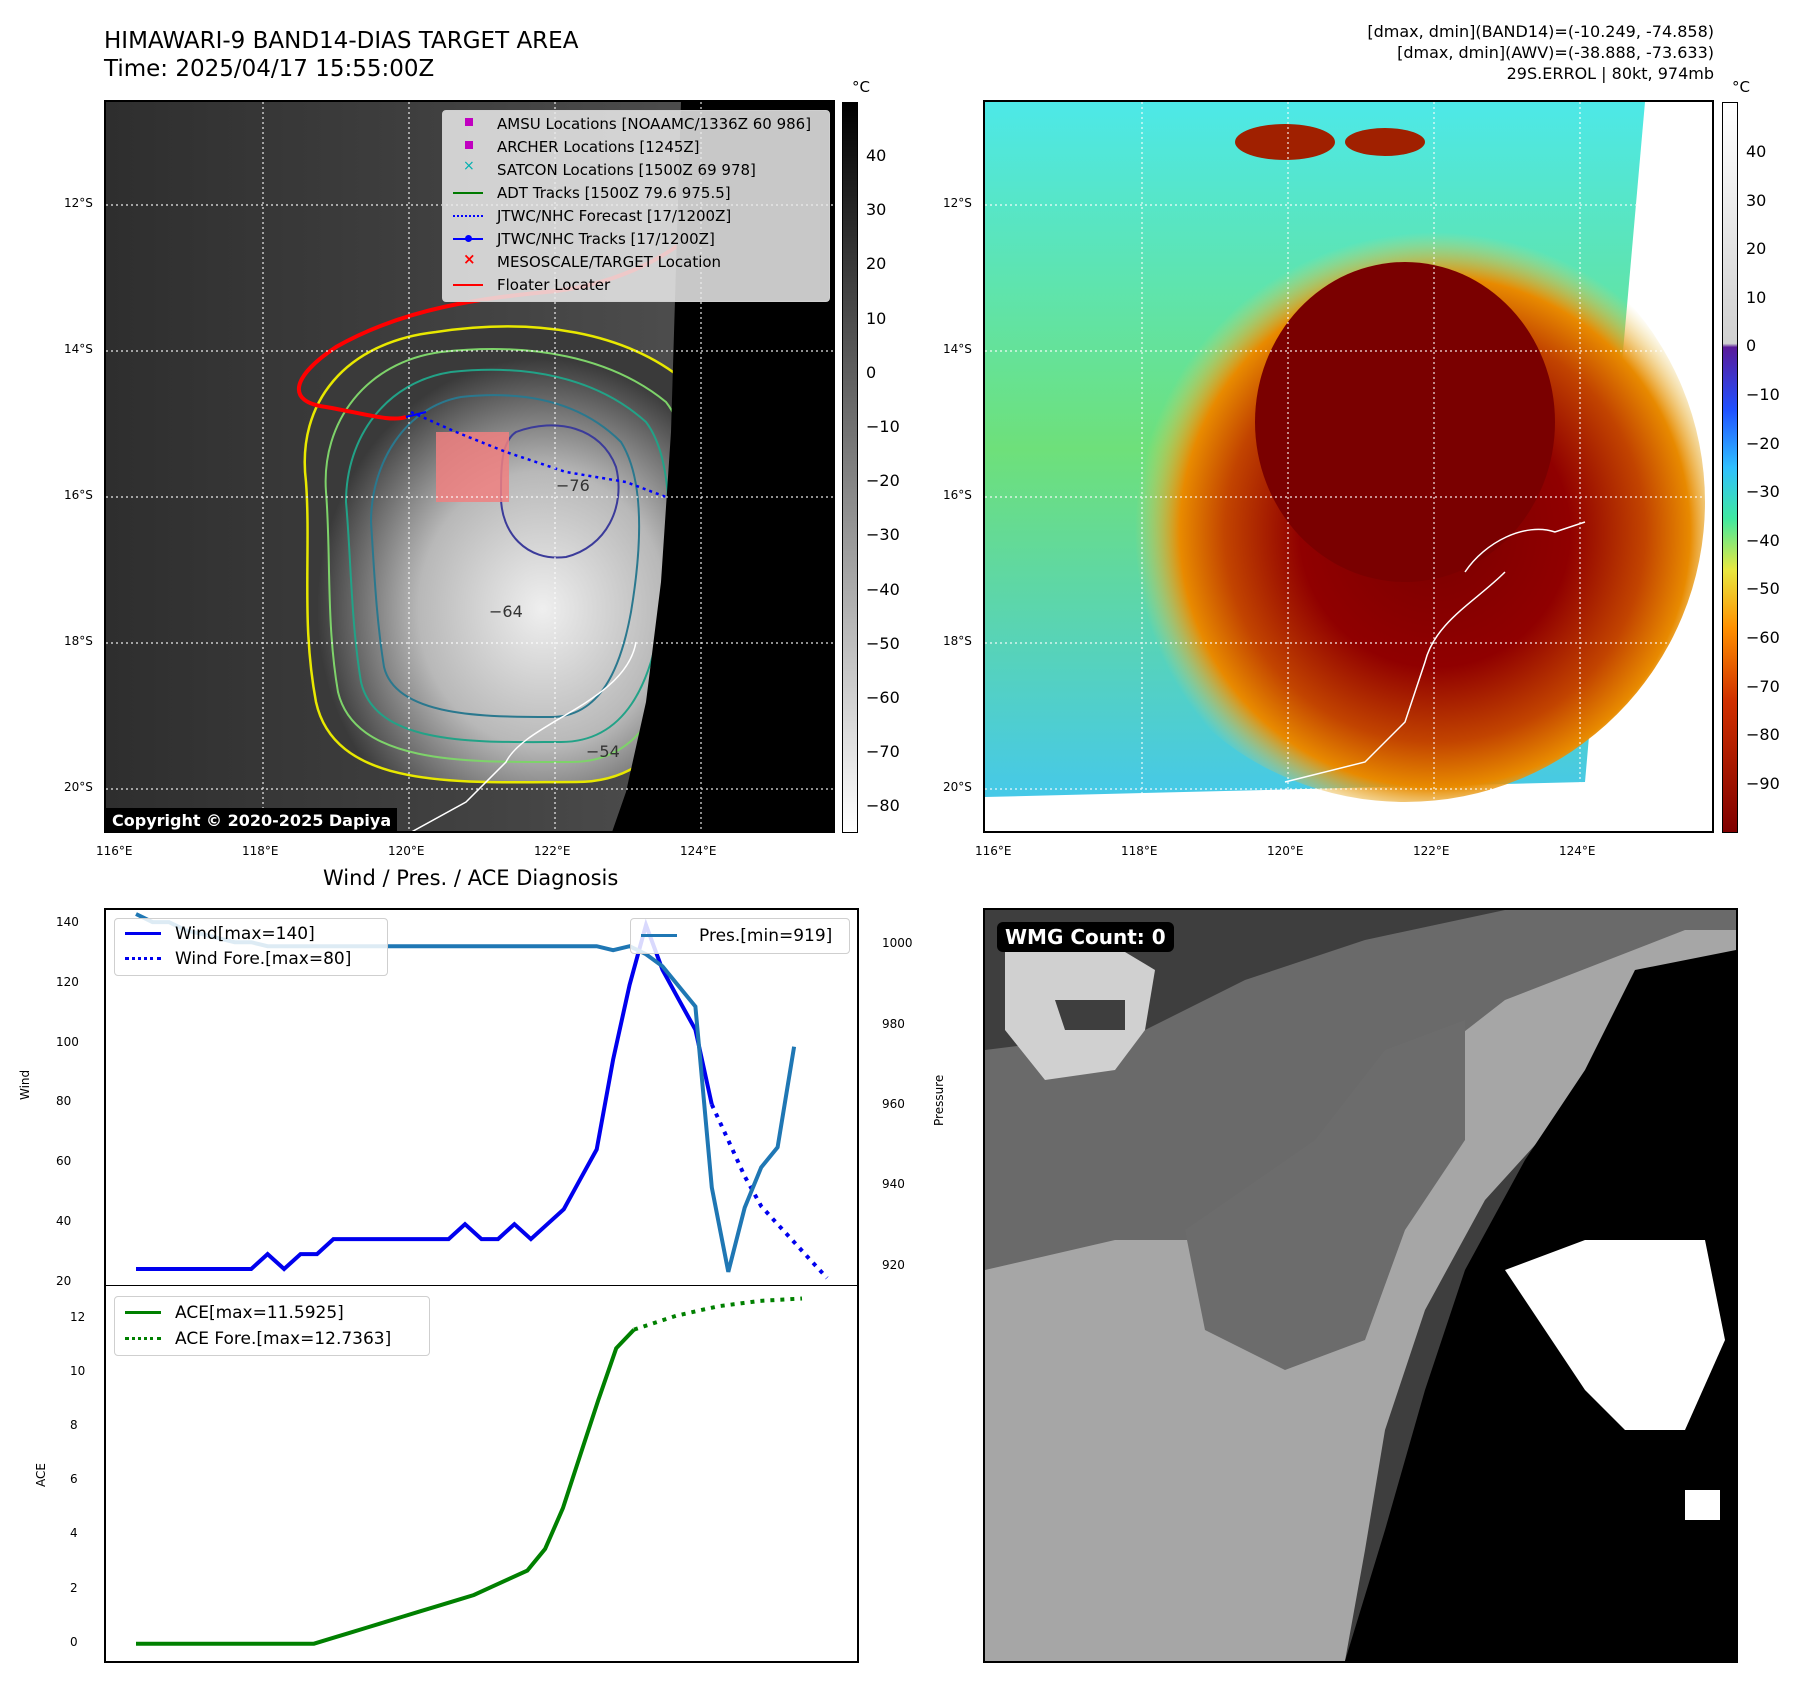 The width and height of the screenshot is (1797, 1690). Describe the element at coordinates (41, 1475) in the screenshot. I see `ace-axis-label: ACE` at that location.